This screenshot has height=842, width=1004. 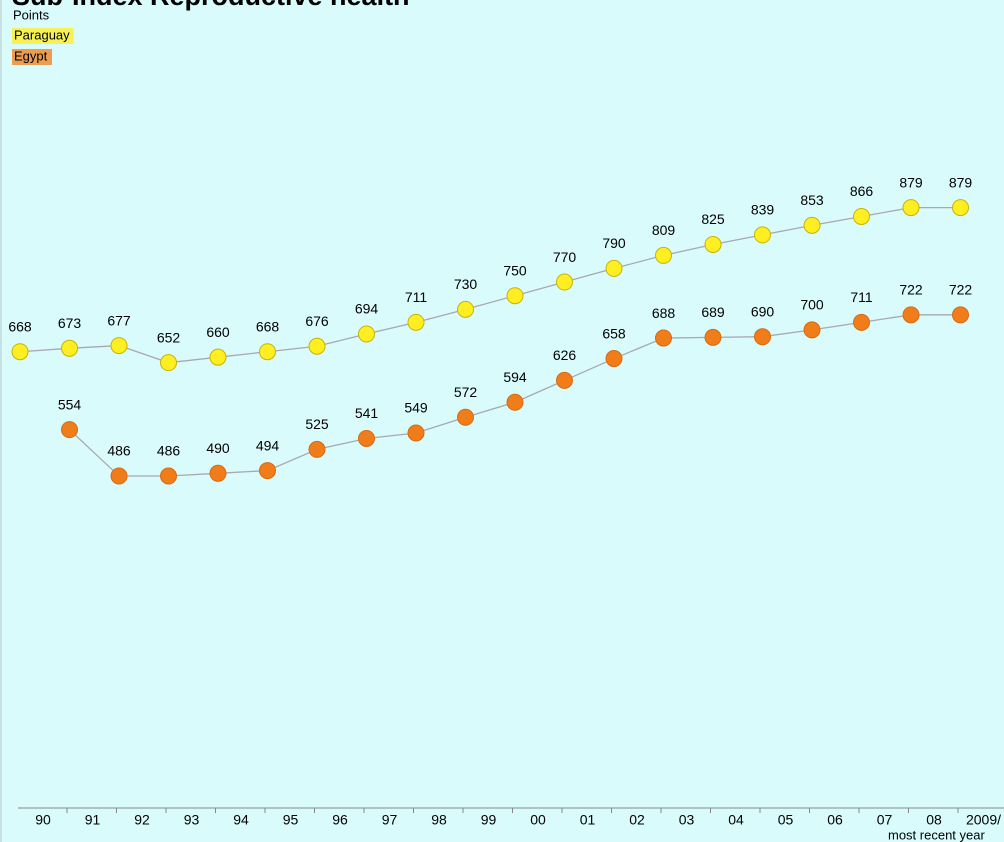 I want to click on legend-label: Paraguay, so click(x=42, y=34).